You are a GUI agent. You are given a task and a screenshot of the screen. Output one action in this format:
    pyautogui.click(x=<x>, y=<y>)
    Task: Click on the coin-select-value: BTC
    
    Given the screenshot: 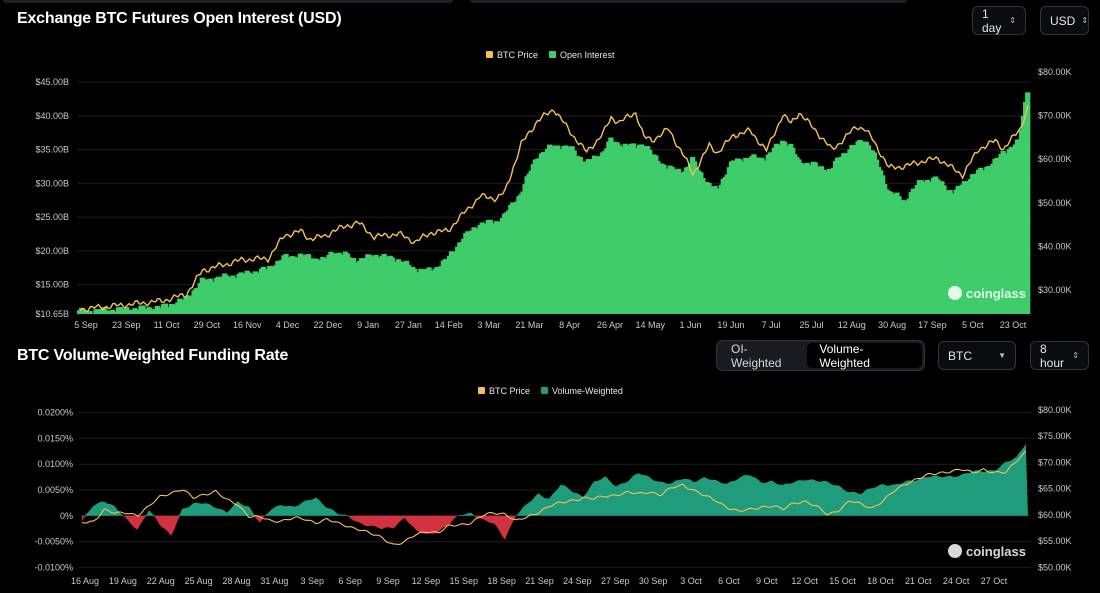 What is the action you would take?
    pyautogui.click(x=960, y=355)
    